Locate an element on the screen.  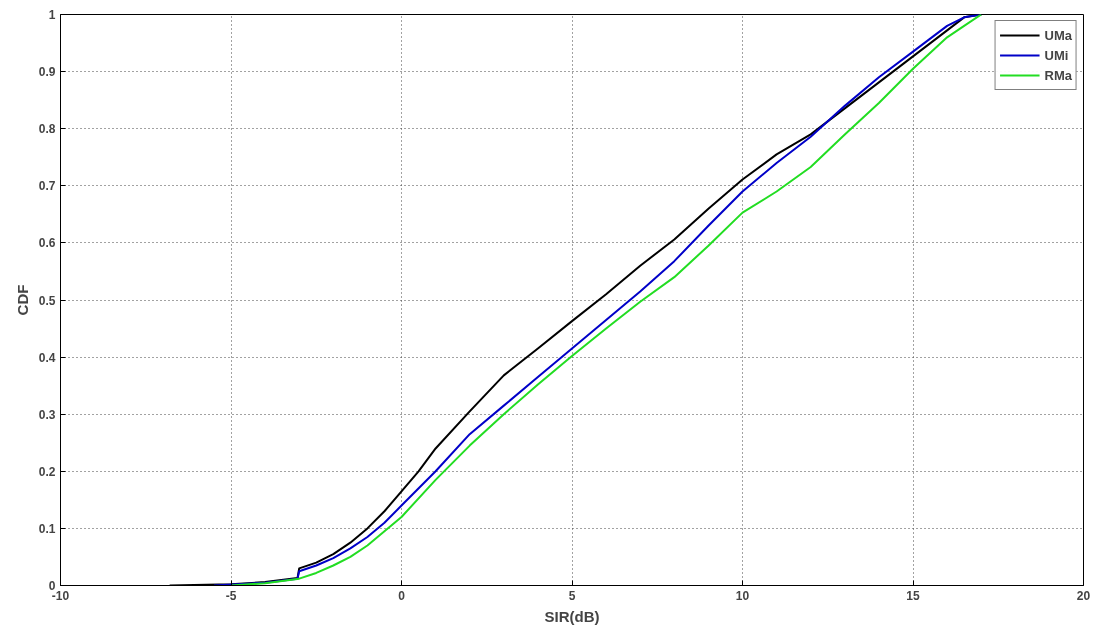
y-tick-label: 1 is located at coordinates (52, 15).